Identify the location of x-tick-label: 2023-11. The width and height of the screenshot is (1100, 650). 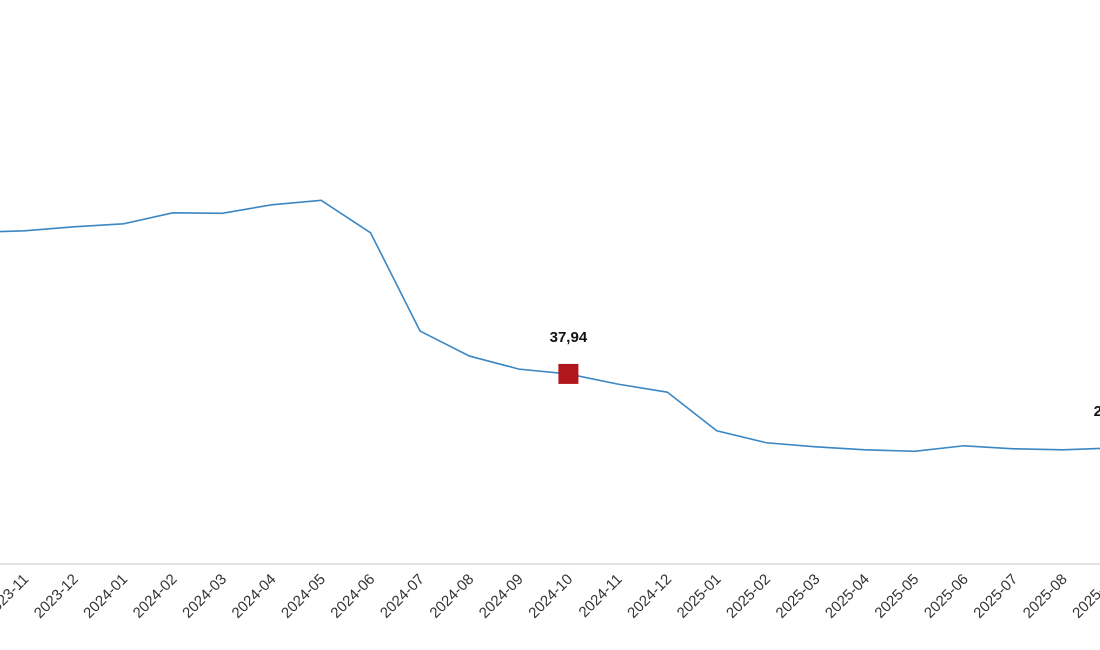
(16, 596).